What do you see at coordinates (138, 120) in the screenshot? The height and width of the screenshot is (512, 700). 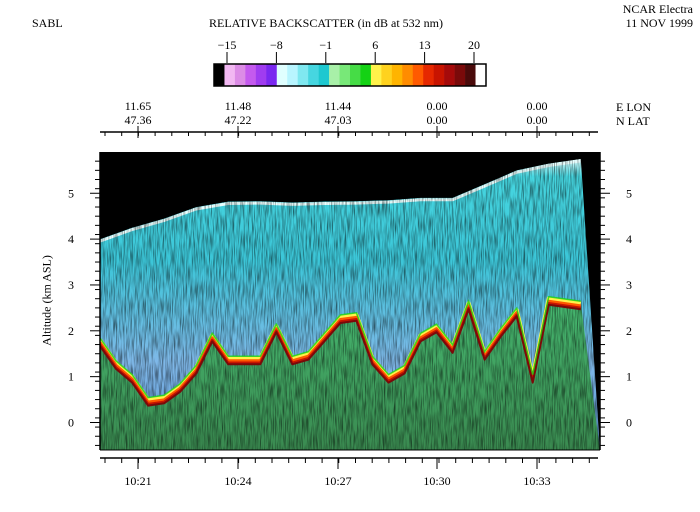 I see `lat-value: 47.36` at bounding box center [138, 120].